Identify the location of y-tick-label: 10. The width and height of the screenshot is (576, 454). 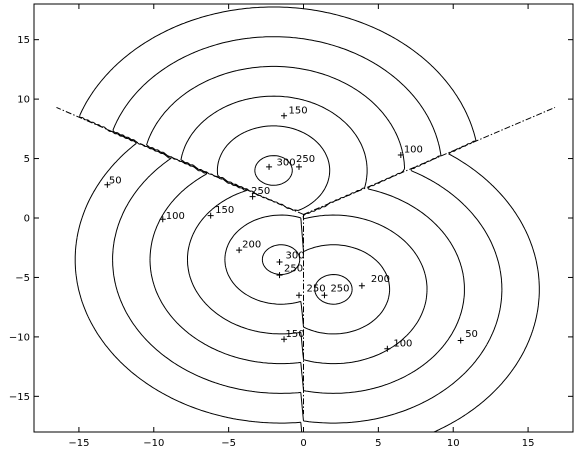
(23, 100).